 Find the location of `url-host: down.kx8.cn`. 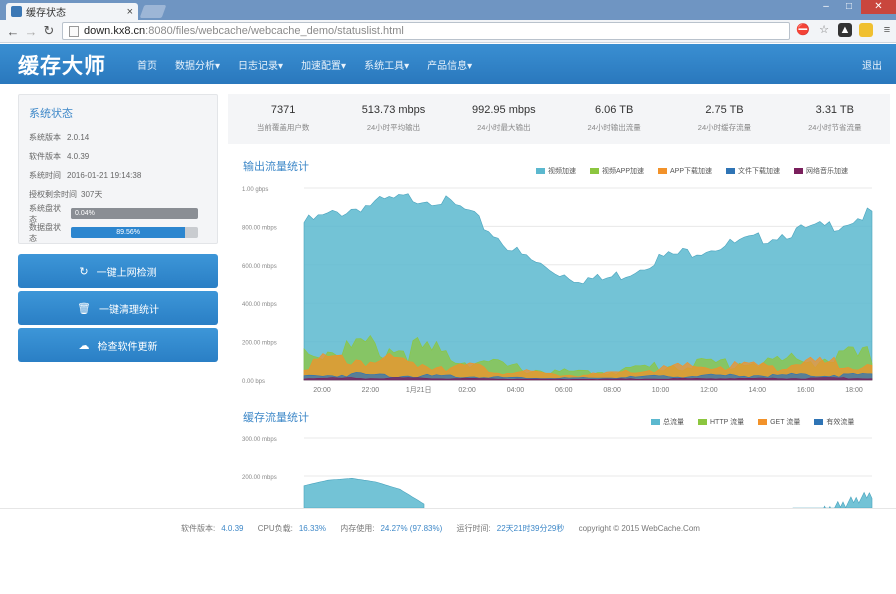

url-host: down.kx8.cn is located at coordinates (115, 31).